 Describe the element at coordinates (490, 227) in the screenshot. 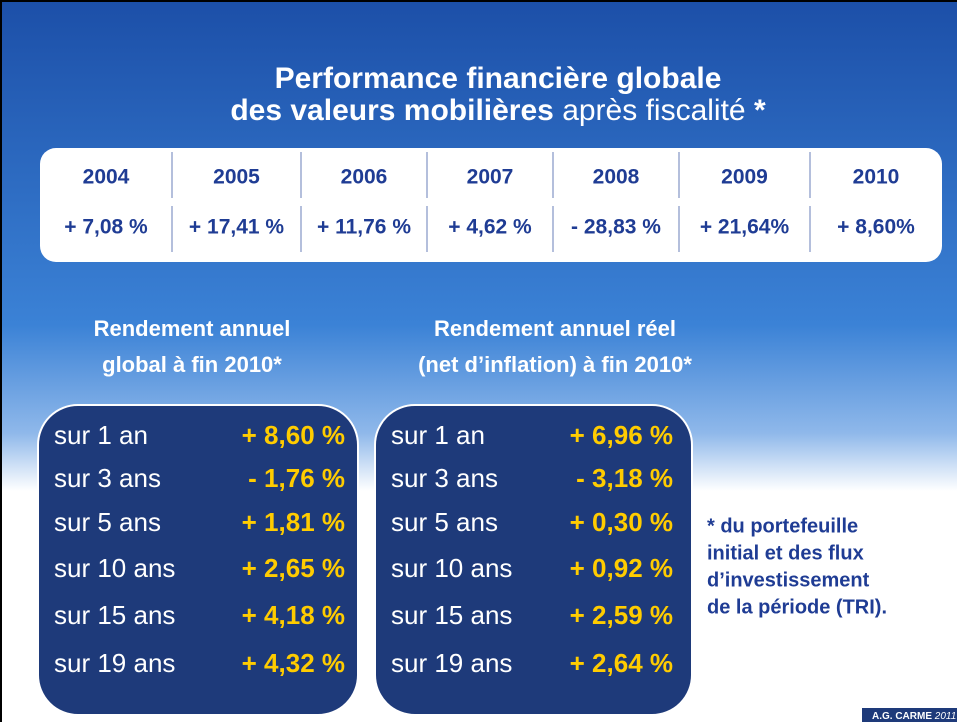

I see `table-value: + 4,62 %` at that location.